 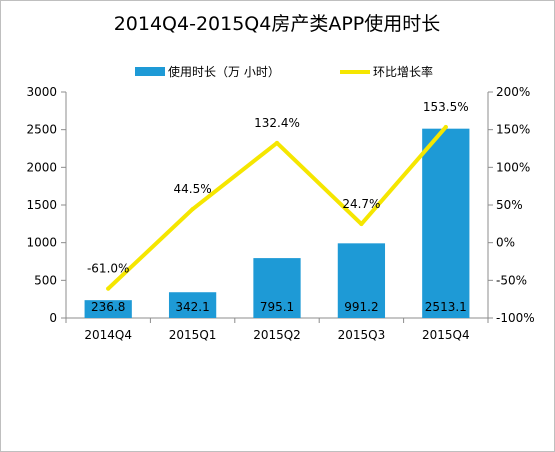 What do you see at coordinates (150, 71) in the screenshot?
I see `legend-swatch-bar` at bounding box center [150, 71].